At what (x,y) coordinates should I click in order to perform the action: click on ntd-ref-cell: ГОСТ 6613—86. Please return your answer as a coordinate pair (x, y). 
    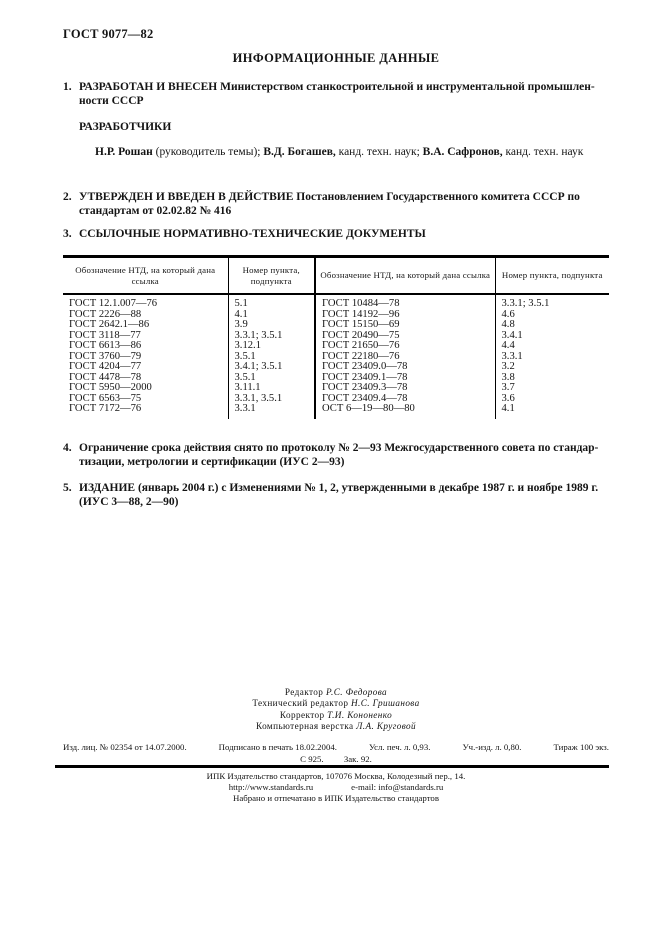
    Looking at the image, I should click on (146, 346).